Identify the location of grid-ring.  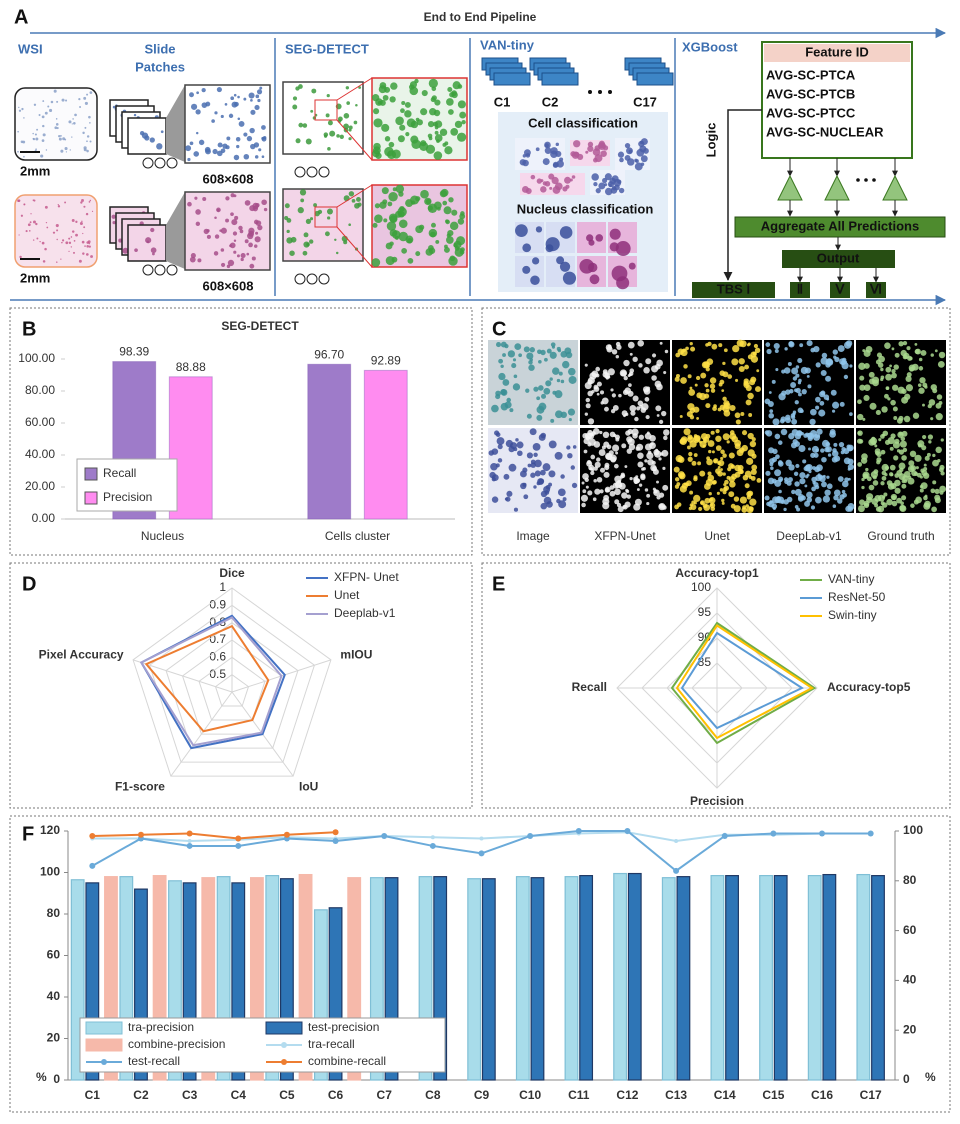
(232, 682).